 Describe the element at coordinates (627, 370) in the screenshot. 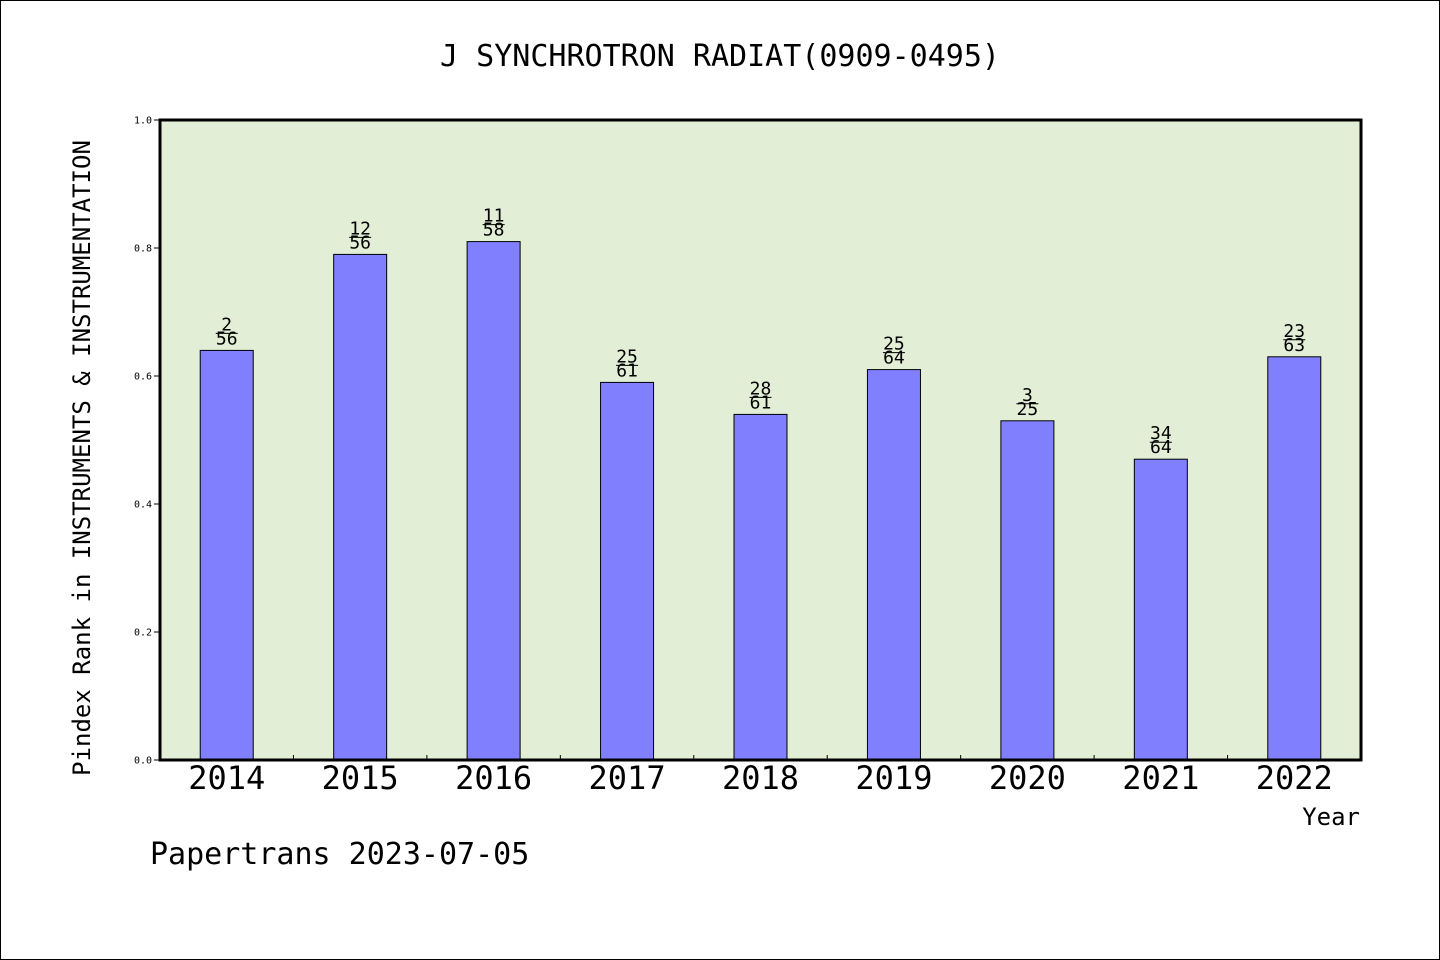

I see `total-label-2017: 61` at that location.